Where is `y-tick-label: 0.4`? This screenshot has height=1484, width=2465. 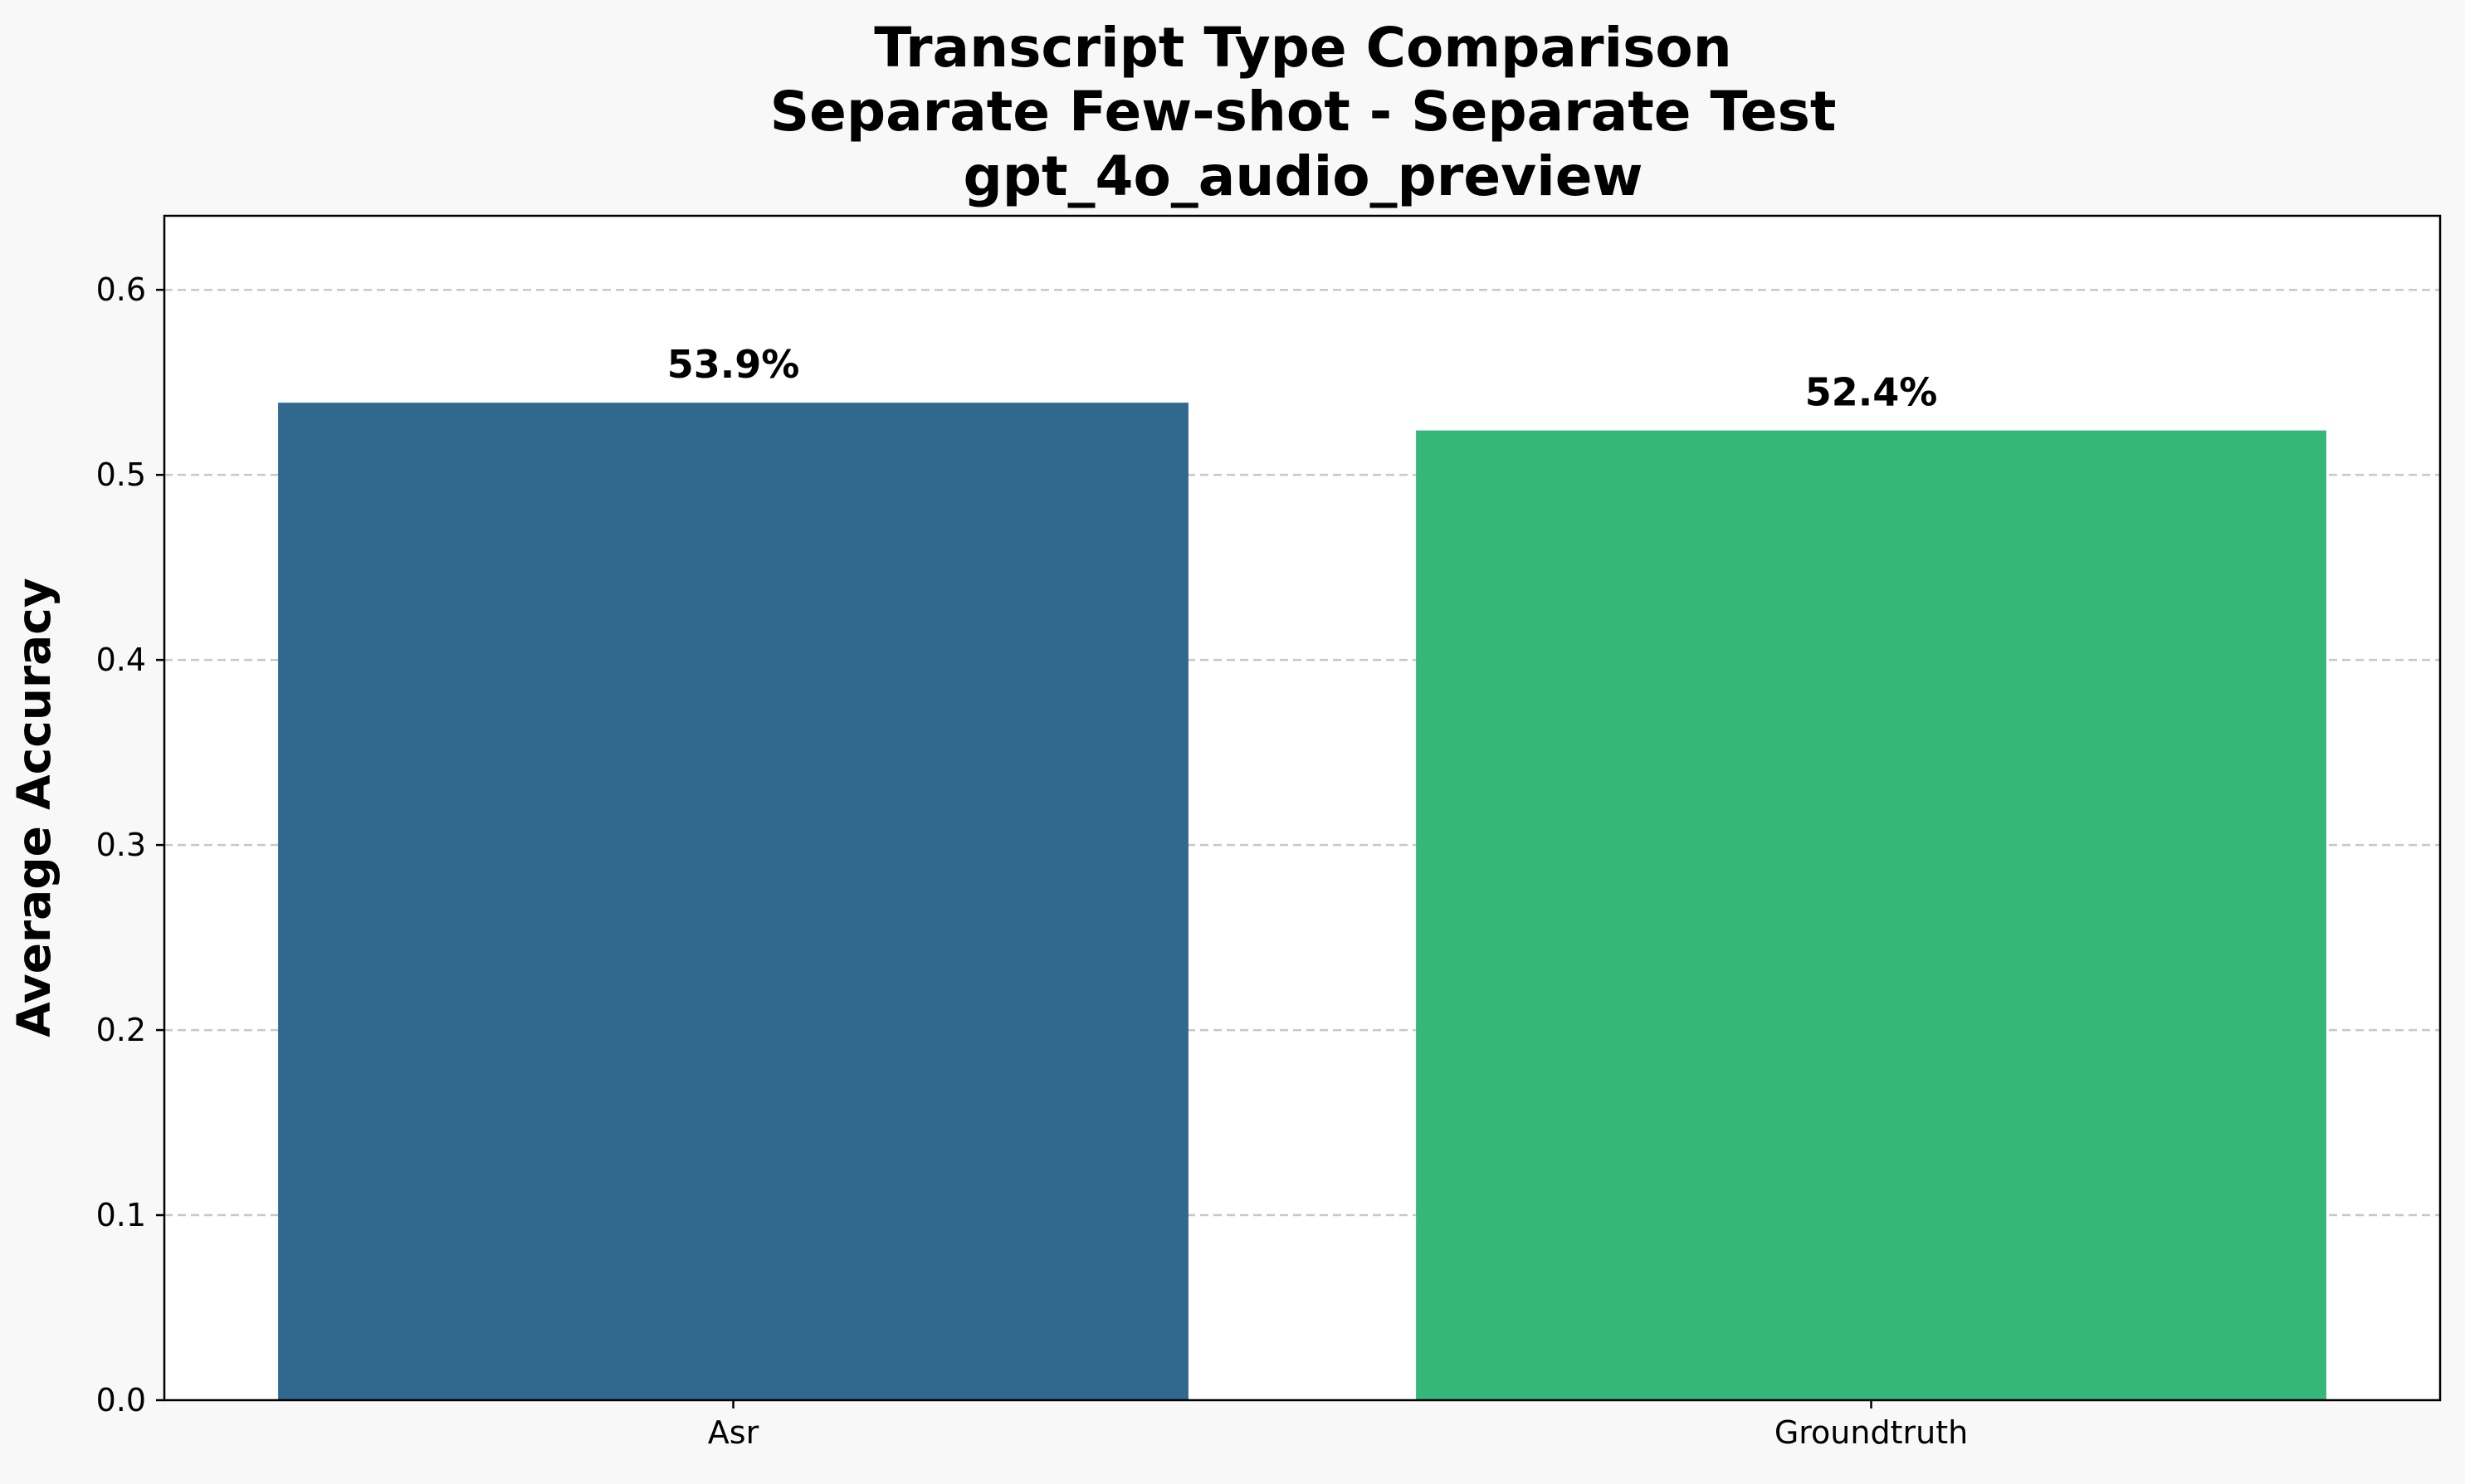 y-tick-label: 0.4 is located at coordinates (121, 660).